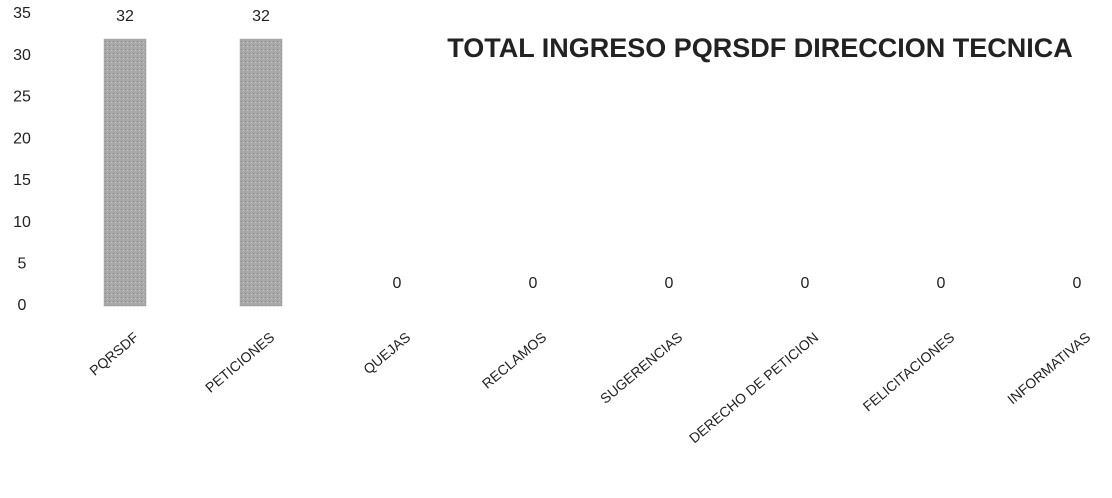  Describe the element at coordinates (22, 55) in the screenshot. I see `y-tick-label: 30` at that location.